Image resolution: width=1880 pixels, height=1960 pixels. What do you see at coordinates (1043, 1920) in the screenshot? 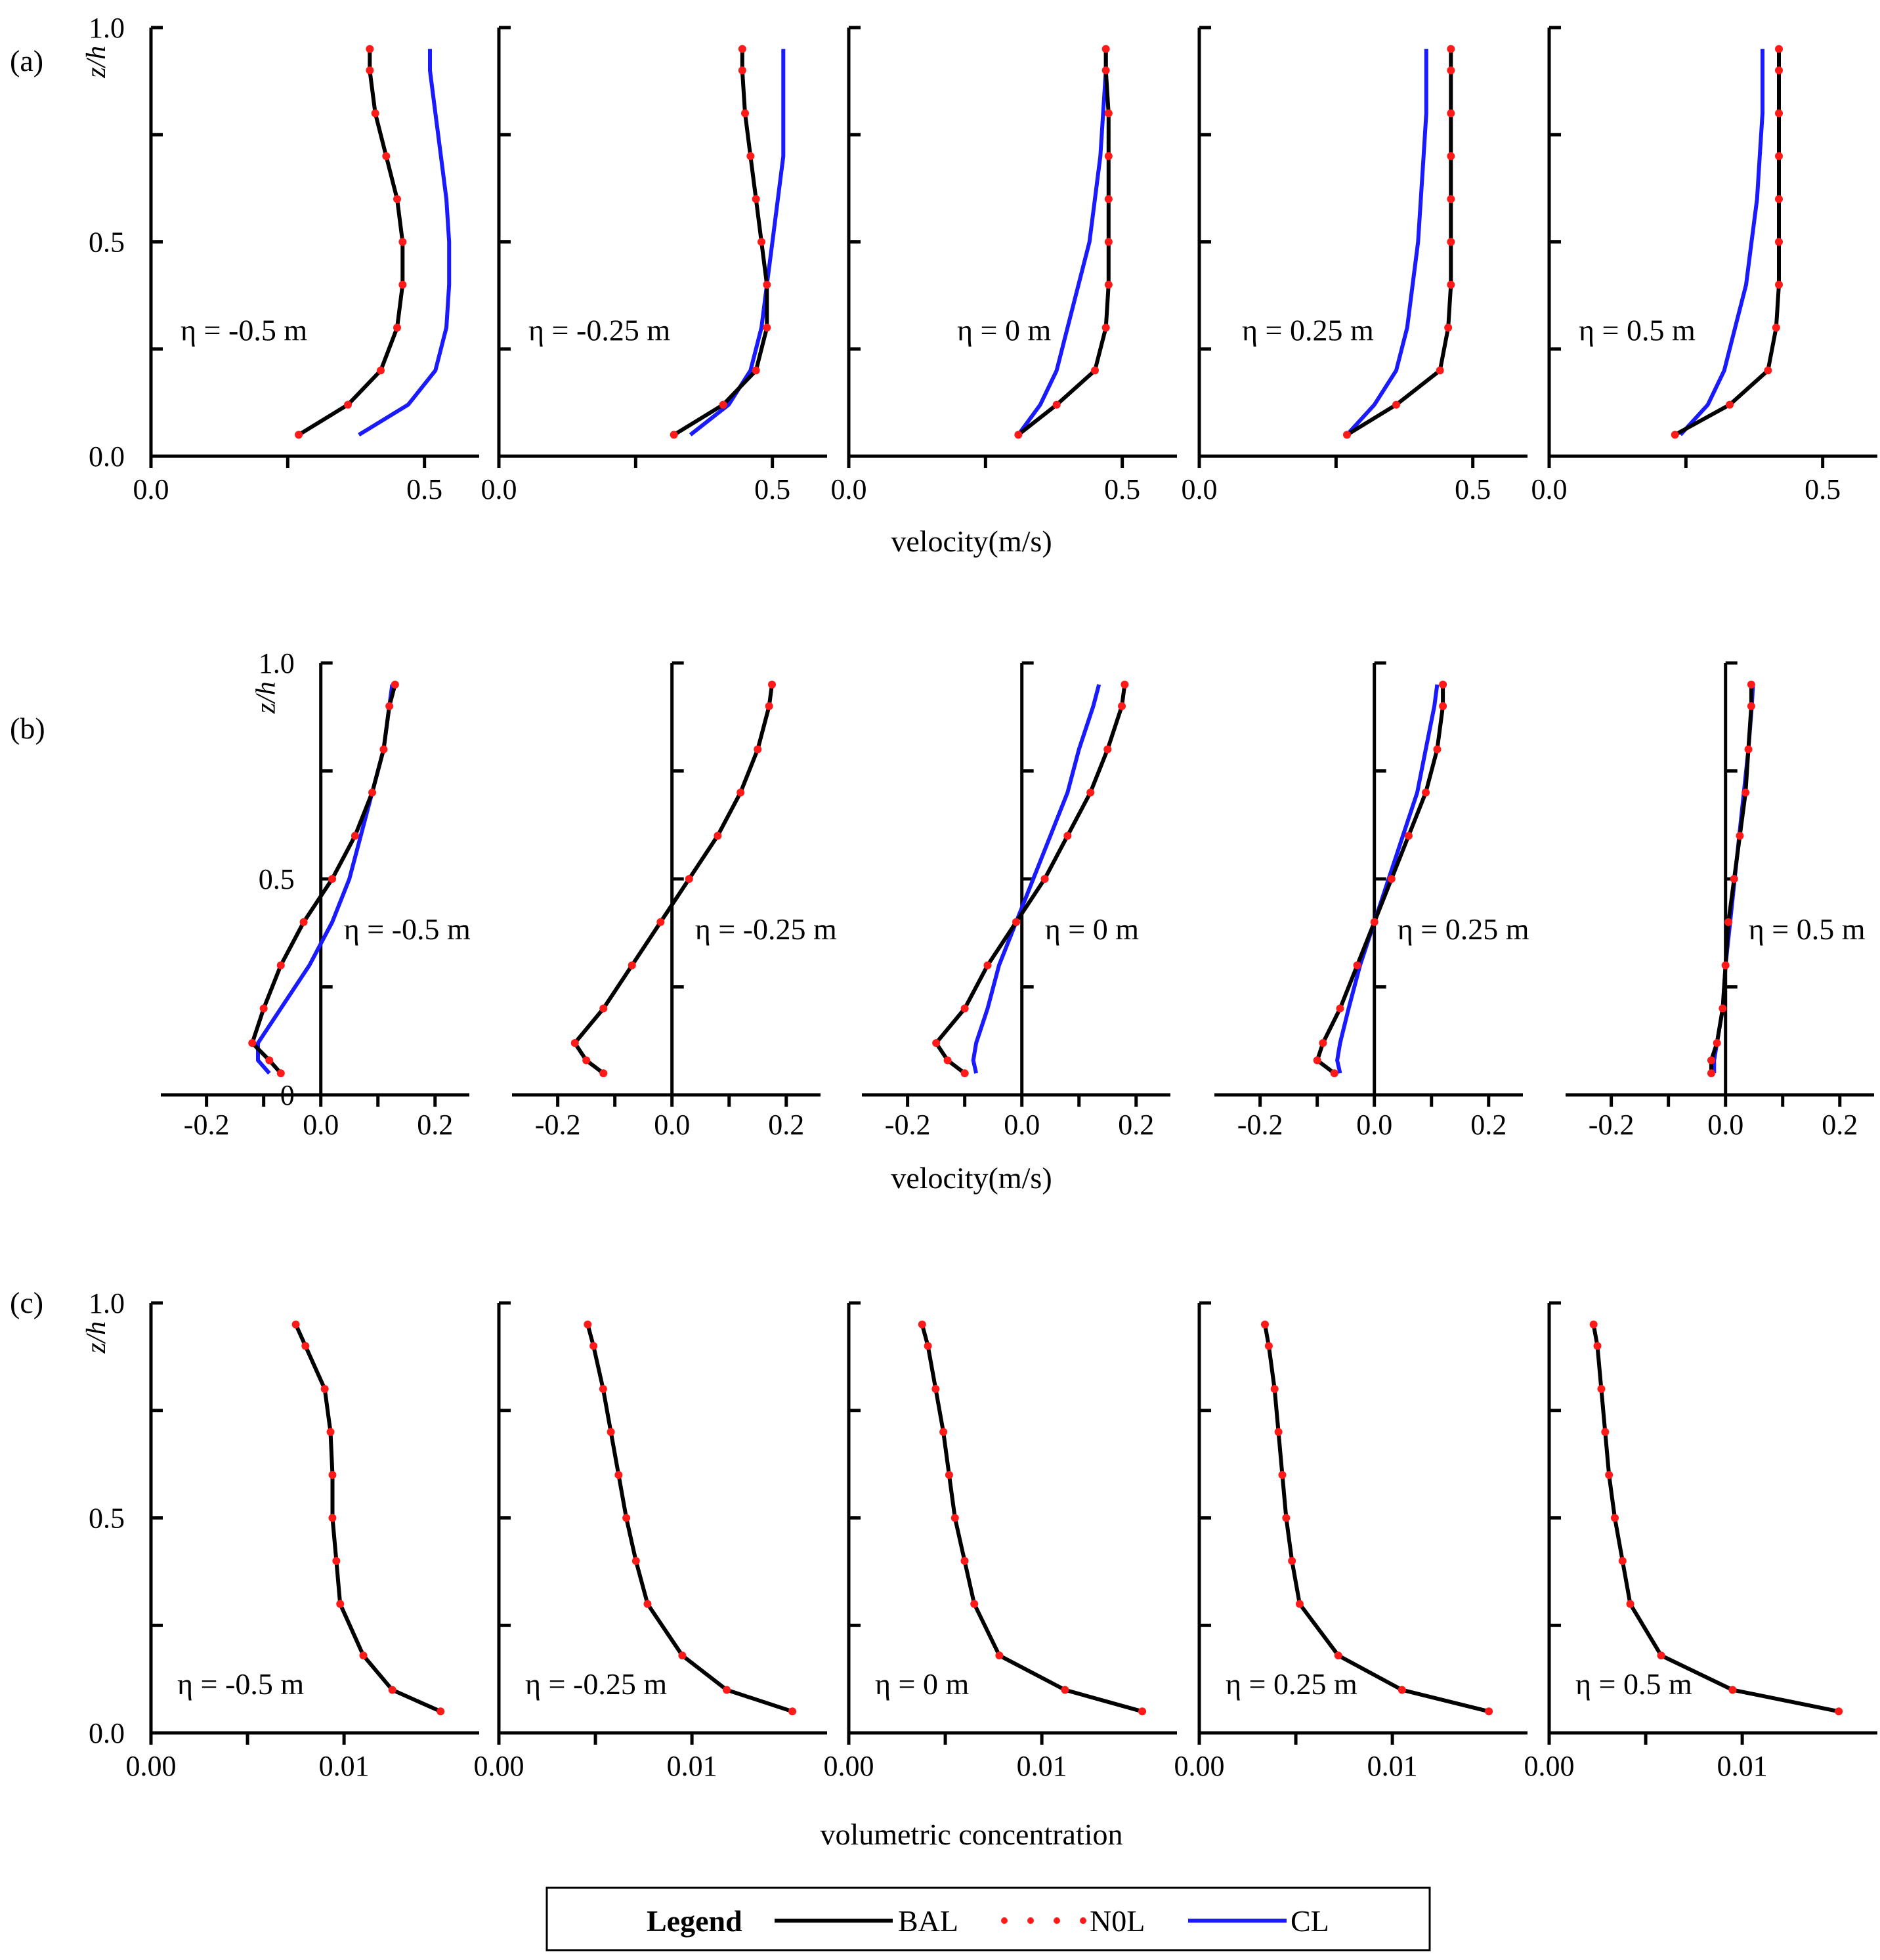
I see `legend-swatch-n0l` at bounding box center [1043, 1920].